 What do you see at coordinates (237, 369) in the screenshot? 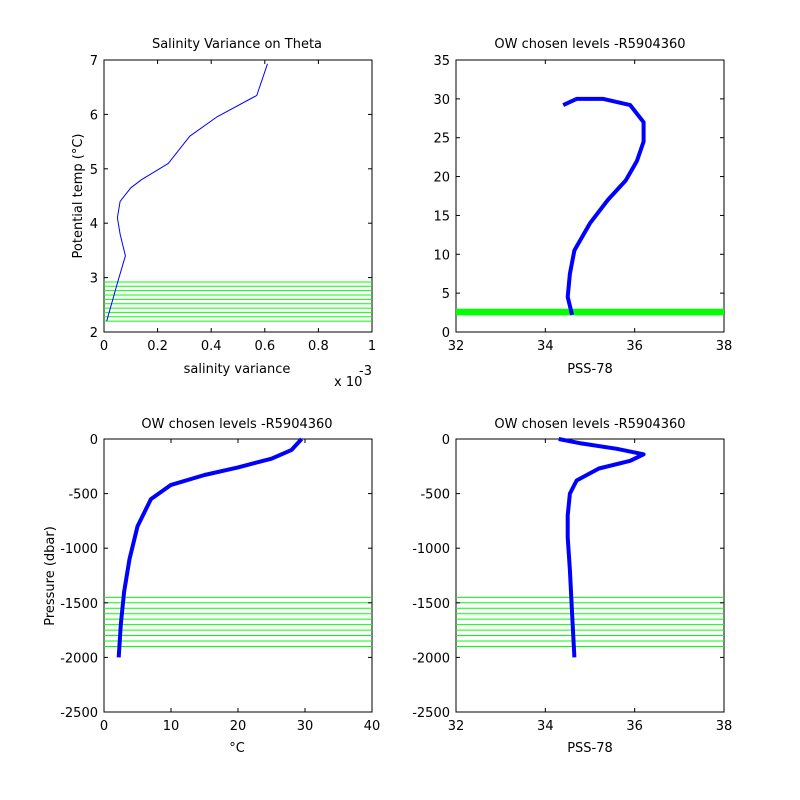
I see `panel-1-xlabel: salinity variance` at bounding box center [237, 369].